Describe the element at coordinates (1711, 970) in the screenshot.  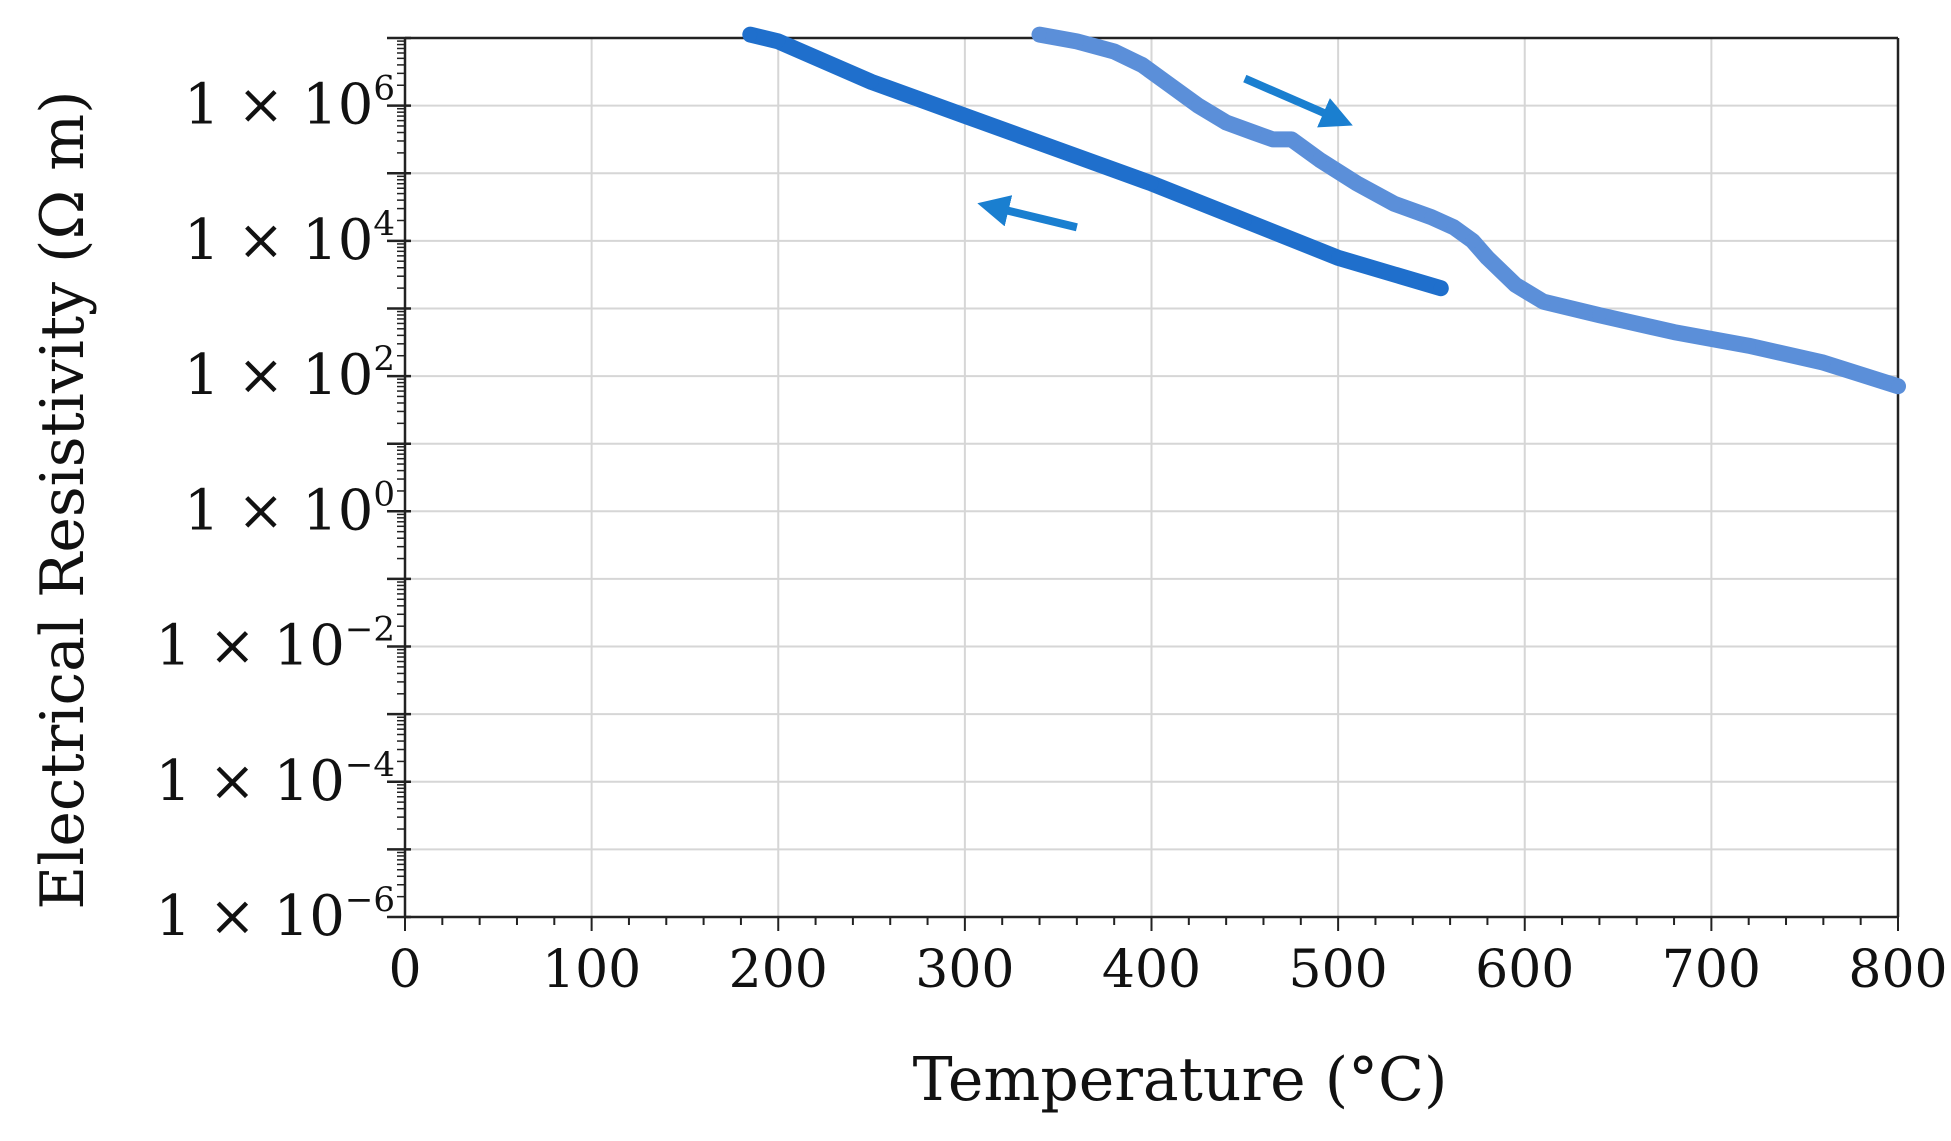
I see `x-tick-label: 700` at that location.